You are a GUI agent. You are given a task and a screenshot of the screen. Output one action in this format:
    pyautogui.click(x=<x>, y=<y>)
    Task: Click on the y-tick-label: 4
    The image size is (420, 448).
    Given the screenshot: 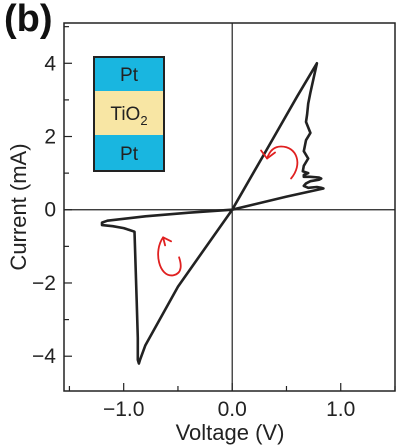 What is the action you would take?
    pyautogui.click(x=50, y=63)
    